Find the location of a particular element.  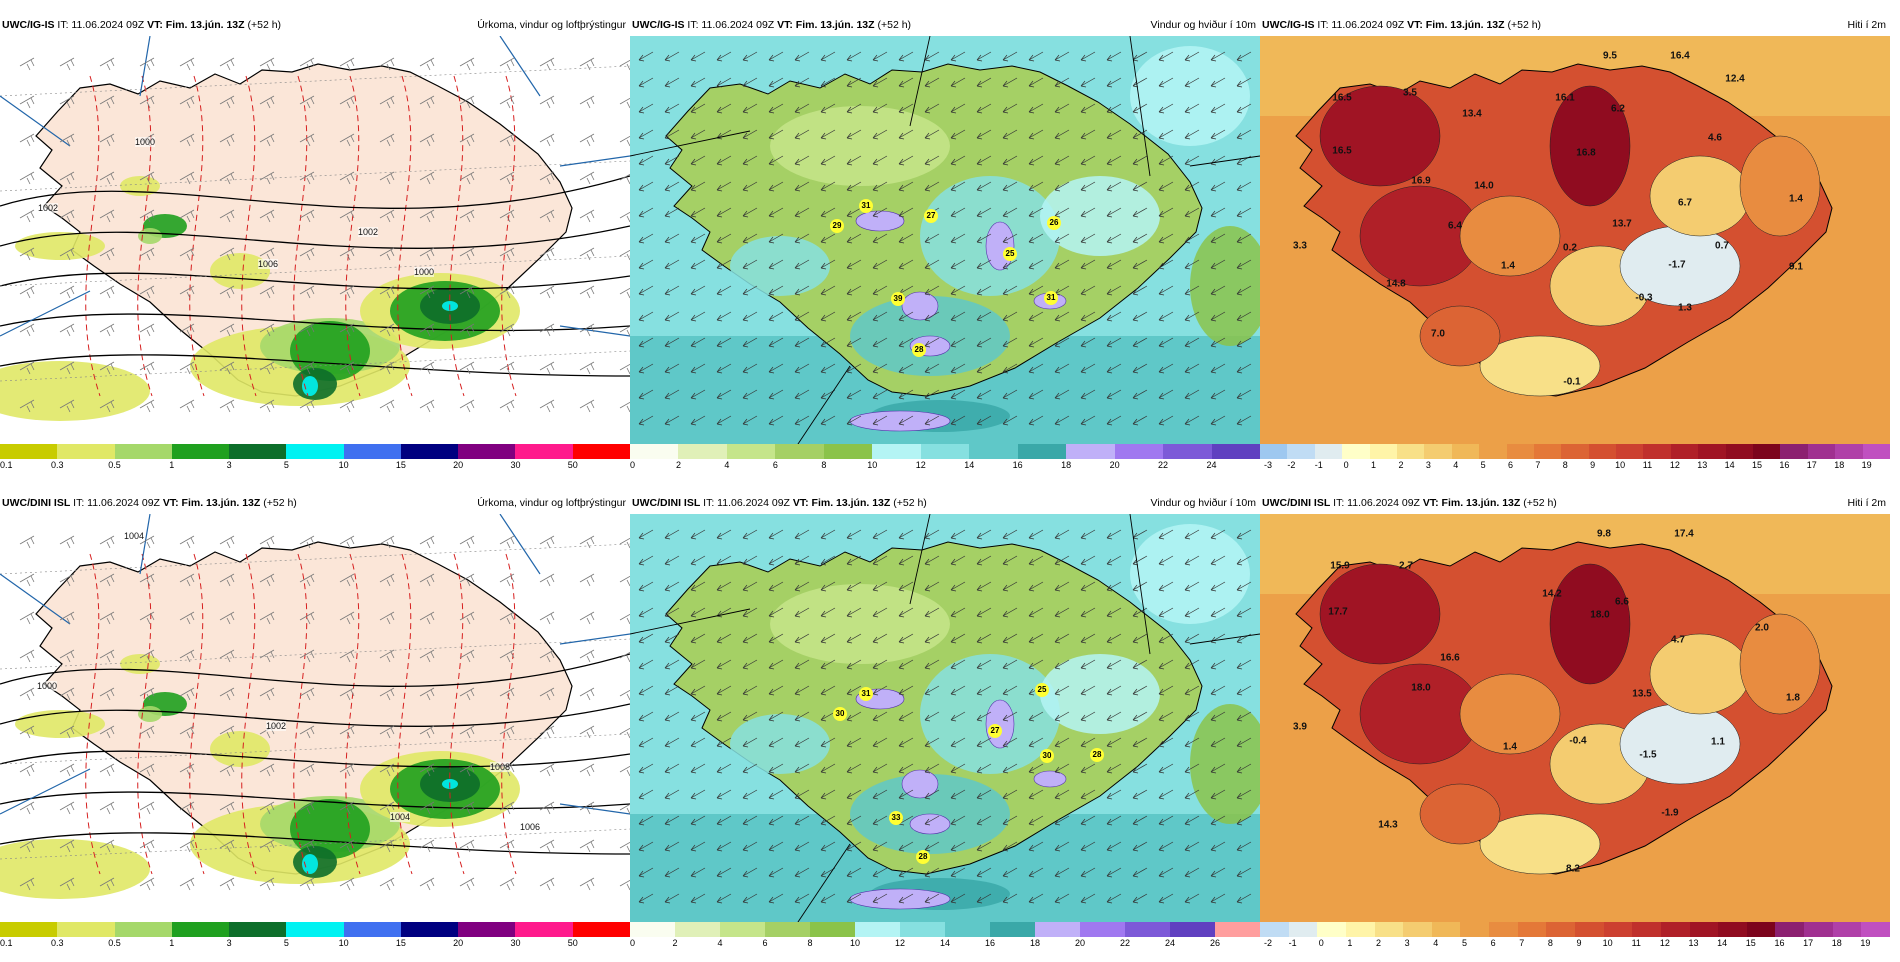

lead-time: (+52 h) is located at coordinates (893, 25).